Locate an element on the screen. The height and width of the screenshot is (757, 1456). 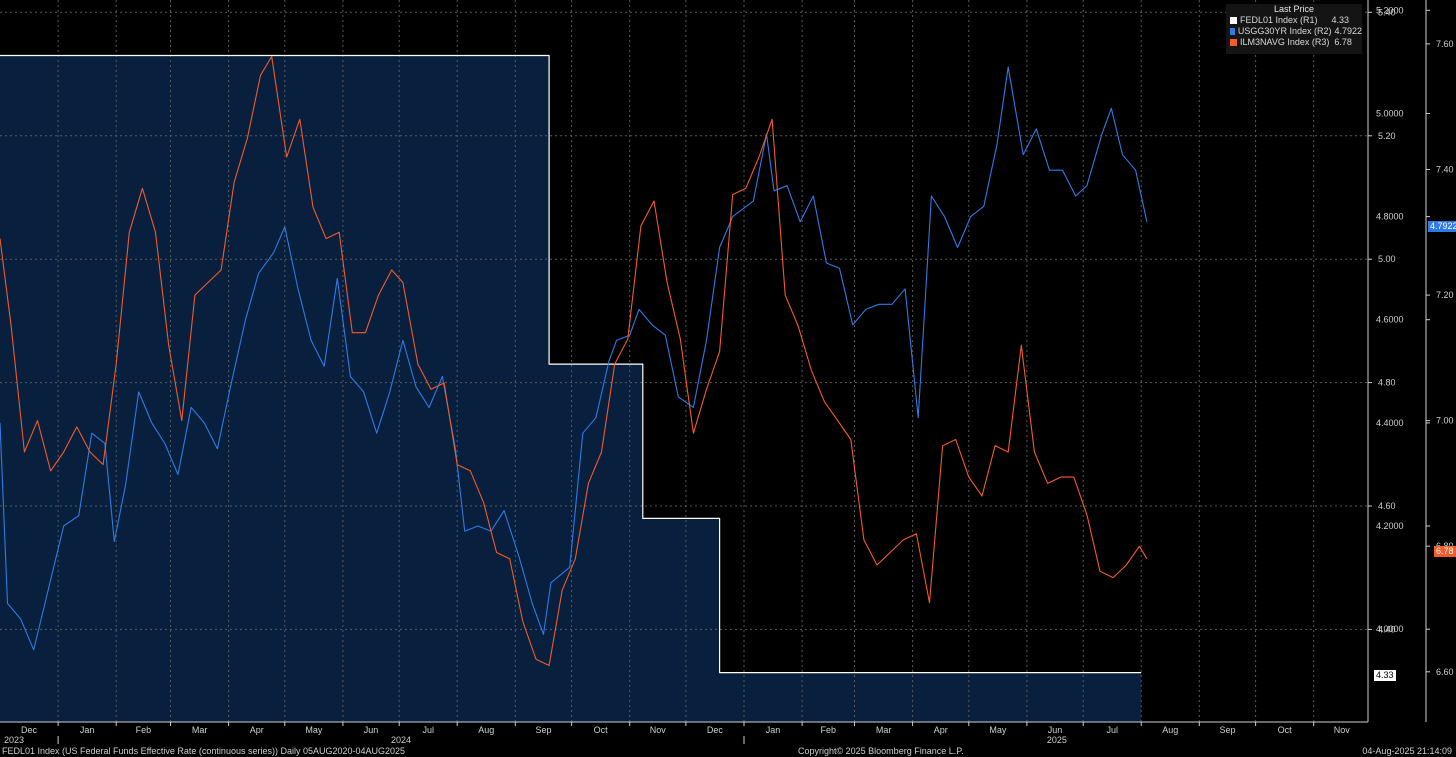
y-tick-label-r3: 6.60 is located at coordinates (1445, 672).